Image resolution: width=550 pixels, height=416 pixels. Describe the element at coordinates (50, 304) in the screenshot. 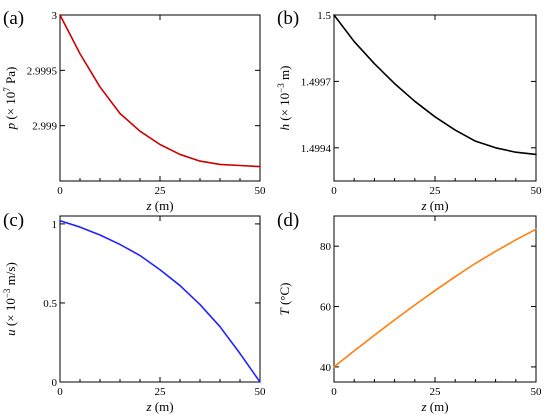

I see `y-tick-label: 0.5` at that location.